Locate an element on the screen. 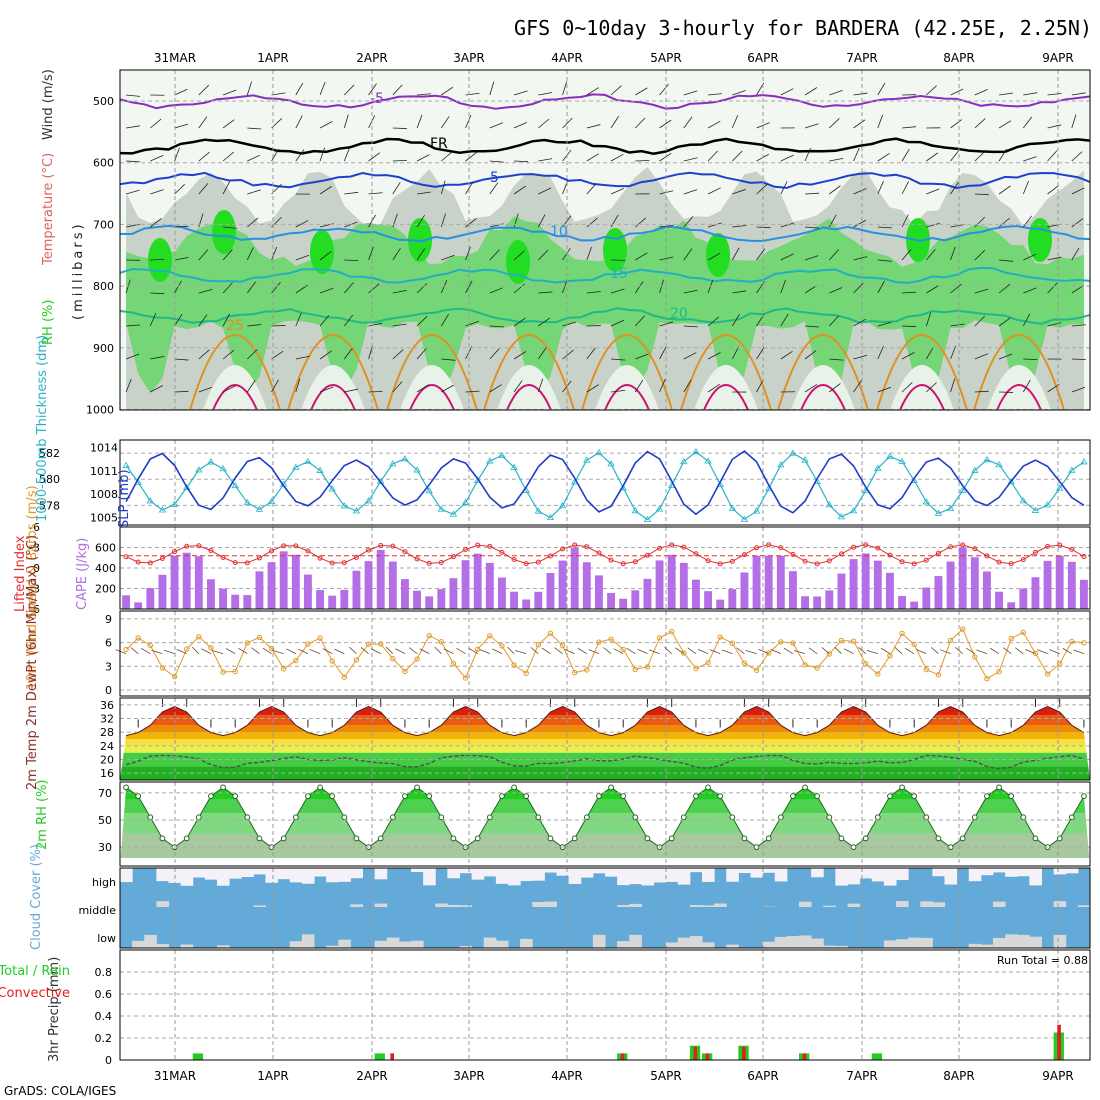 This screenshot has width=1100, height=1100. isotherm-line is located at coordinates (605, 101).